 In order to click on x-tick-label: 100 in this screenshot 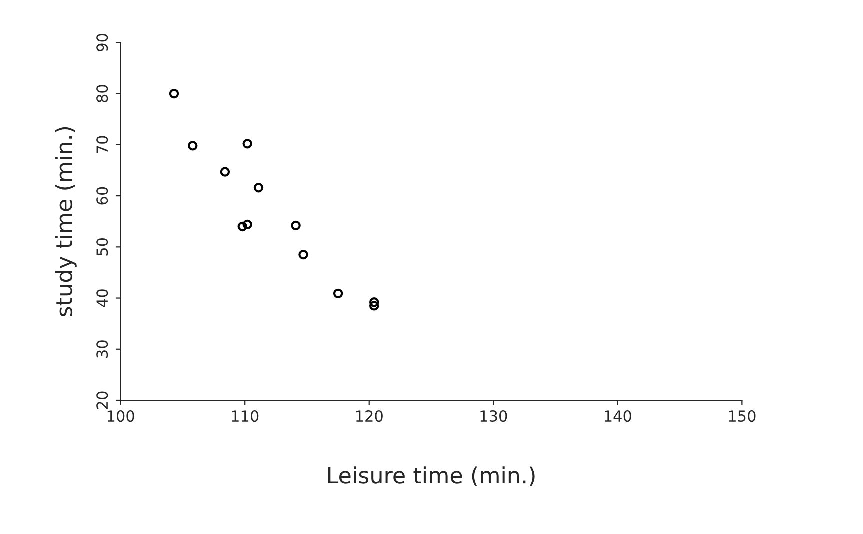, I will do `click(121, 416)`.